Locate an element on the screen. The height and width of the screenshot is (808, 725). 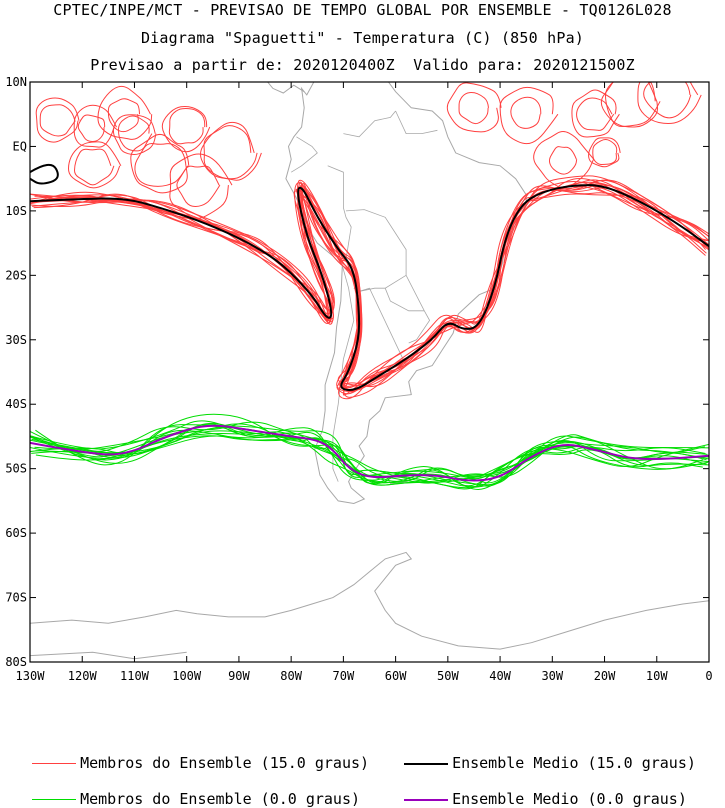
legend-item-members-0: Membros do Ensemble (0.0 graus) is located at coordinates (187, 790).